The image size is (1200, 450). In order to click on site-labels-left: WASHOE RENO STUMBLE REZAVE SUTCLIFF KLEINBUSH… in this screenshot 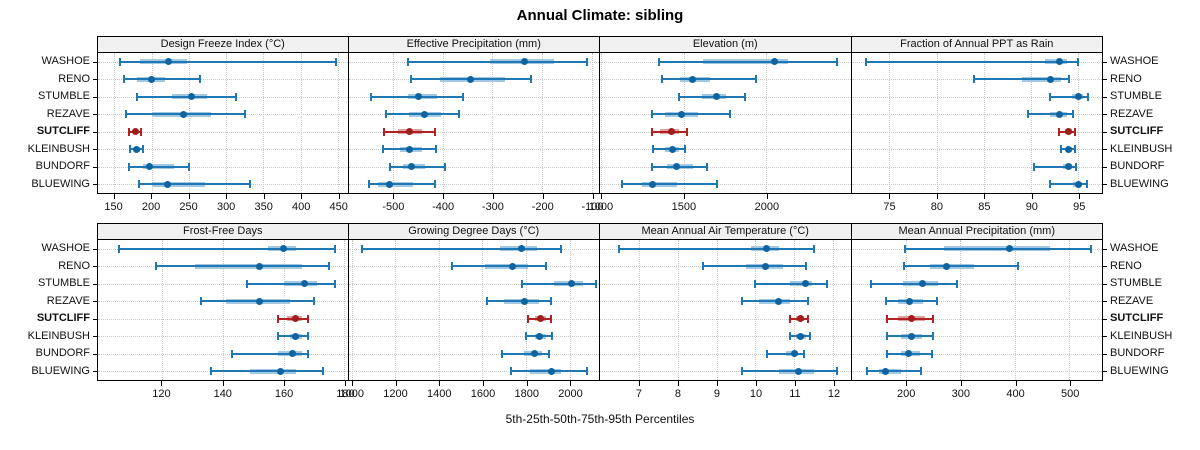, I will do `click(48, 128)`.